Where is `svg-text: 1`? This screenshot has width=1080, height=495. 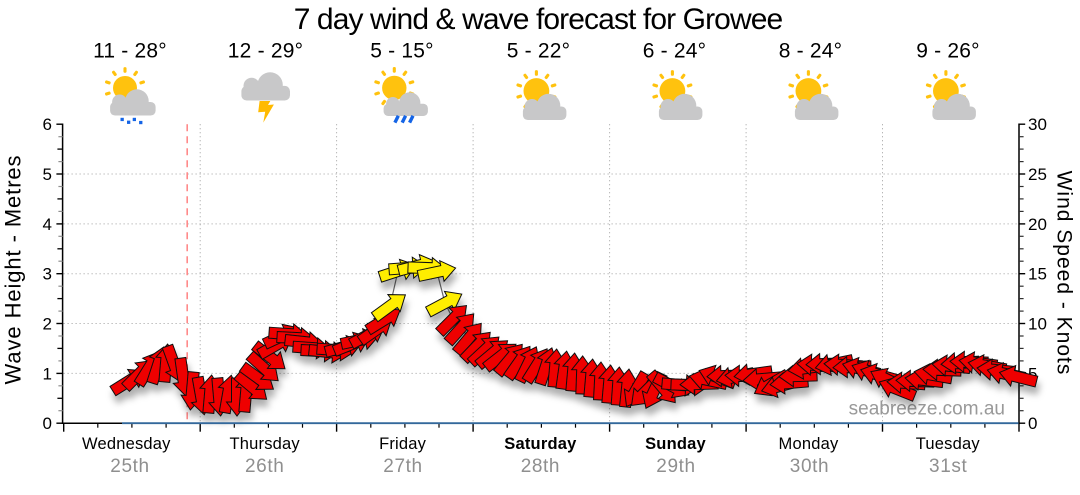 svg-text: 1 is located at coordinates (47, 373).